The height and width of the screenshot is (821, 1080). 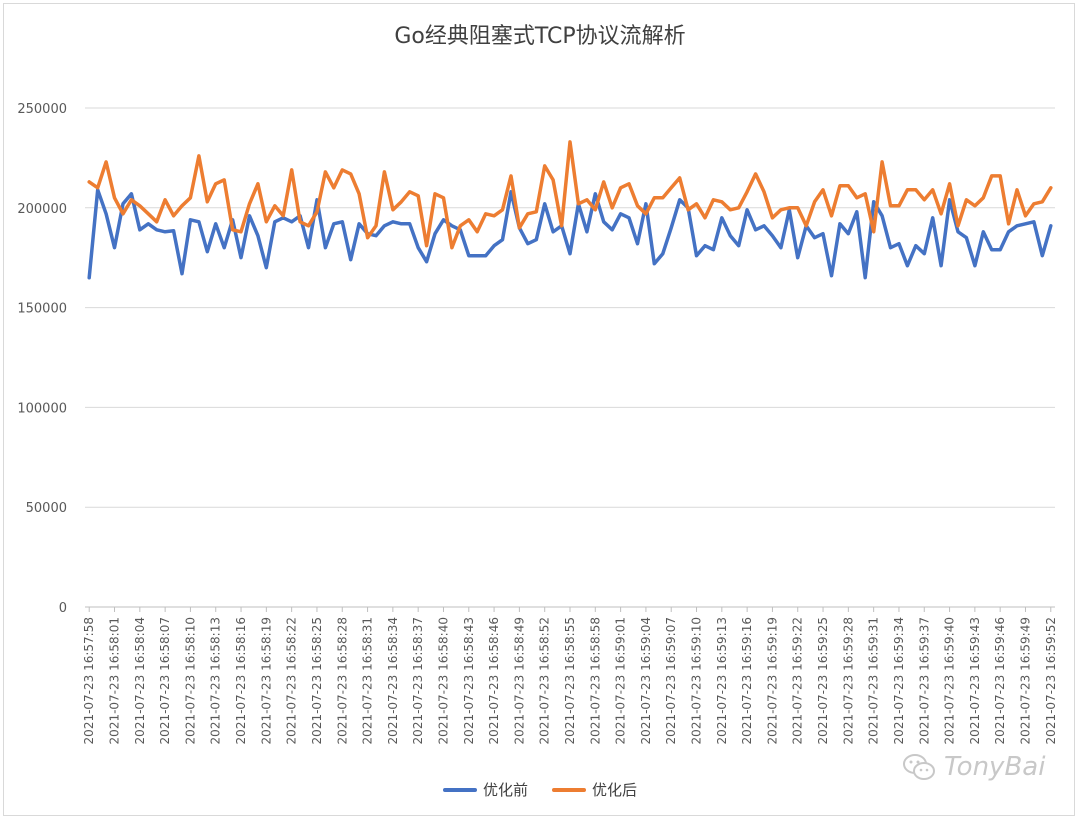 What do you see at coordinates (950, 680) in the screenshot?
I see `x-tick-label: 2021-07-23 16:59:40` at bounding box center [950, 680].